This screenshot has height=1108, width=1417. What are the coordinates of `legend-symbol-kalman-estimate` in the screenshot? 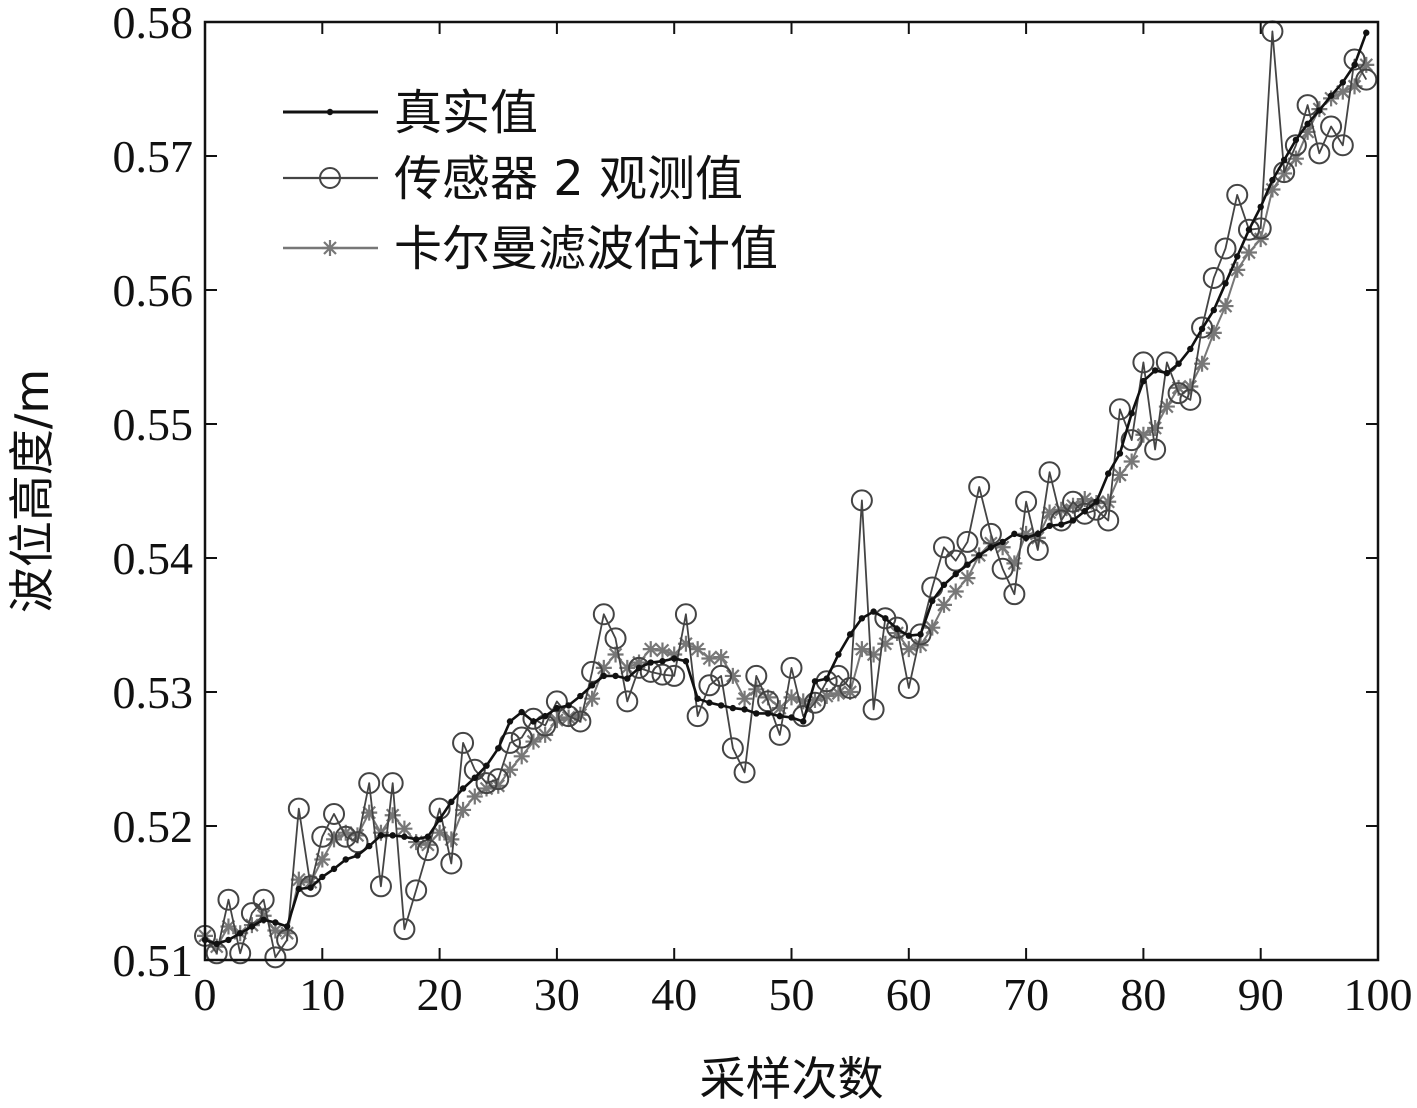 It's located at (330, 248).